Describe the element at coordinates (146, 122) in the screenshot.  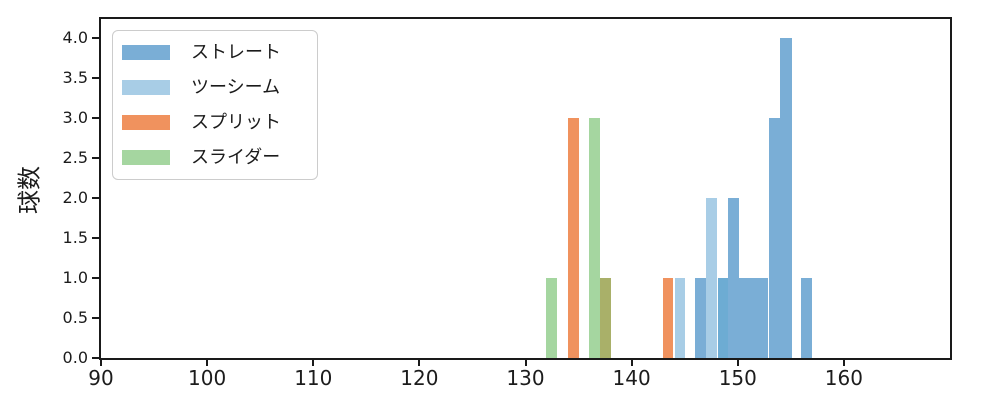
I see `legend-swatch-split` at that location.